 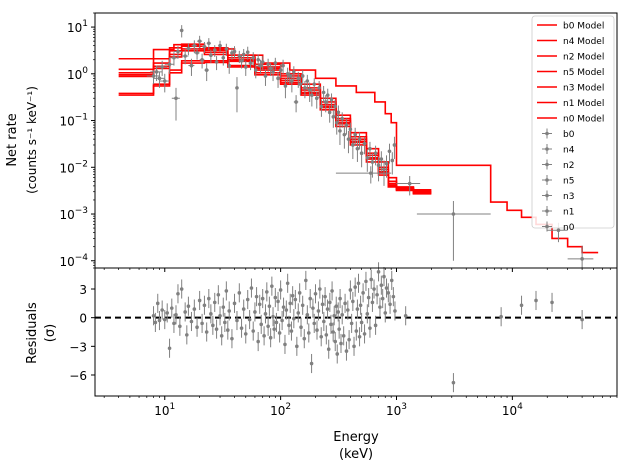 What do you see at coordinates (569, 151) in the screenshot?
I see `legend-label: n4` at bounding box center [569, 151].